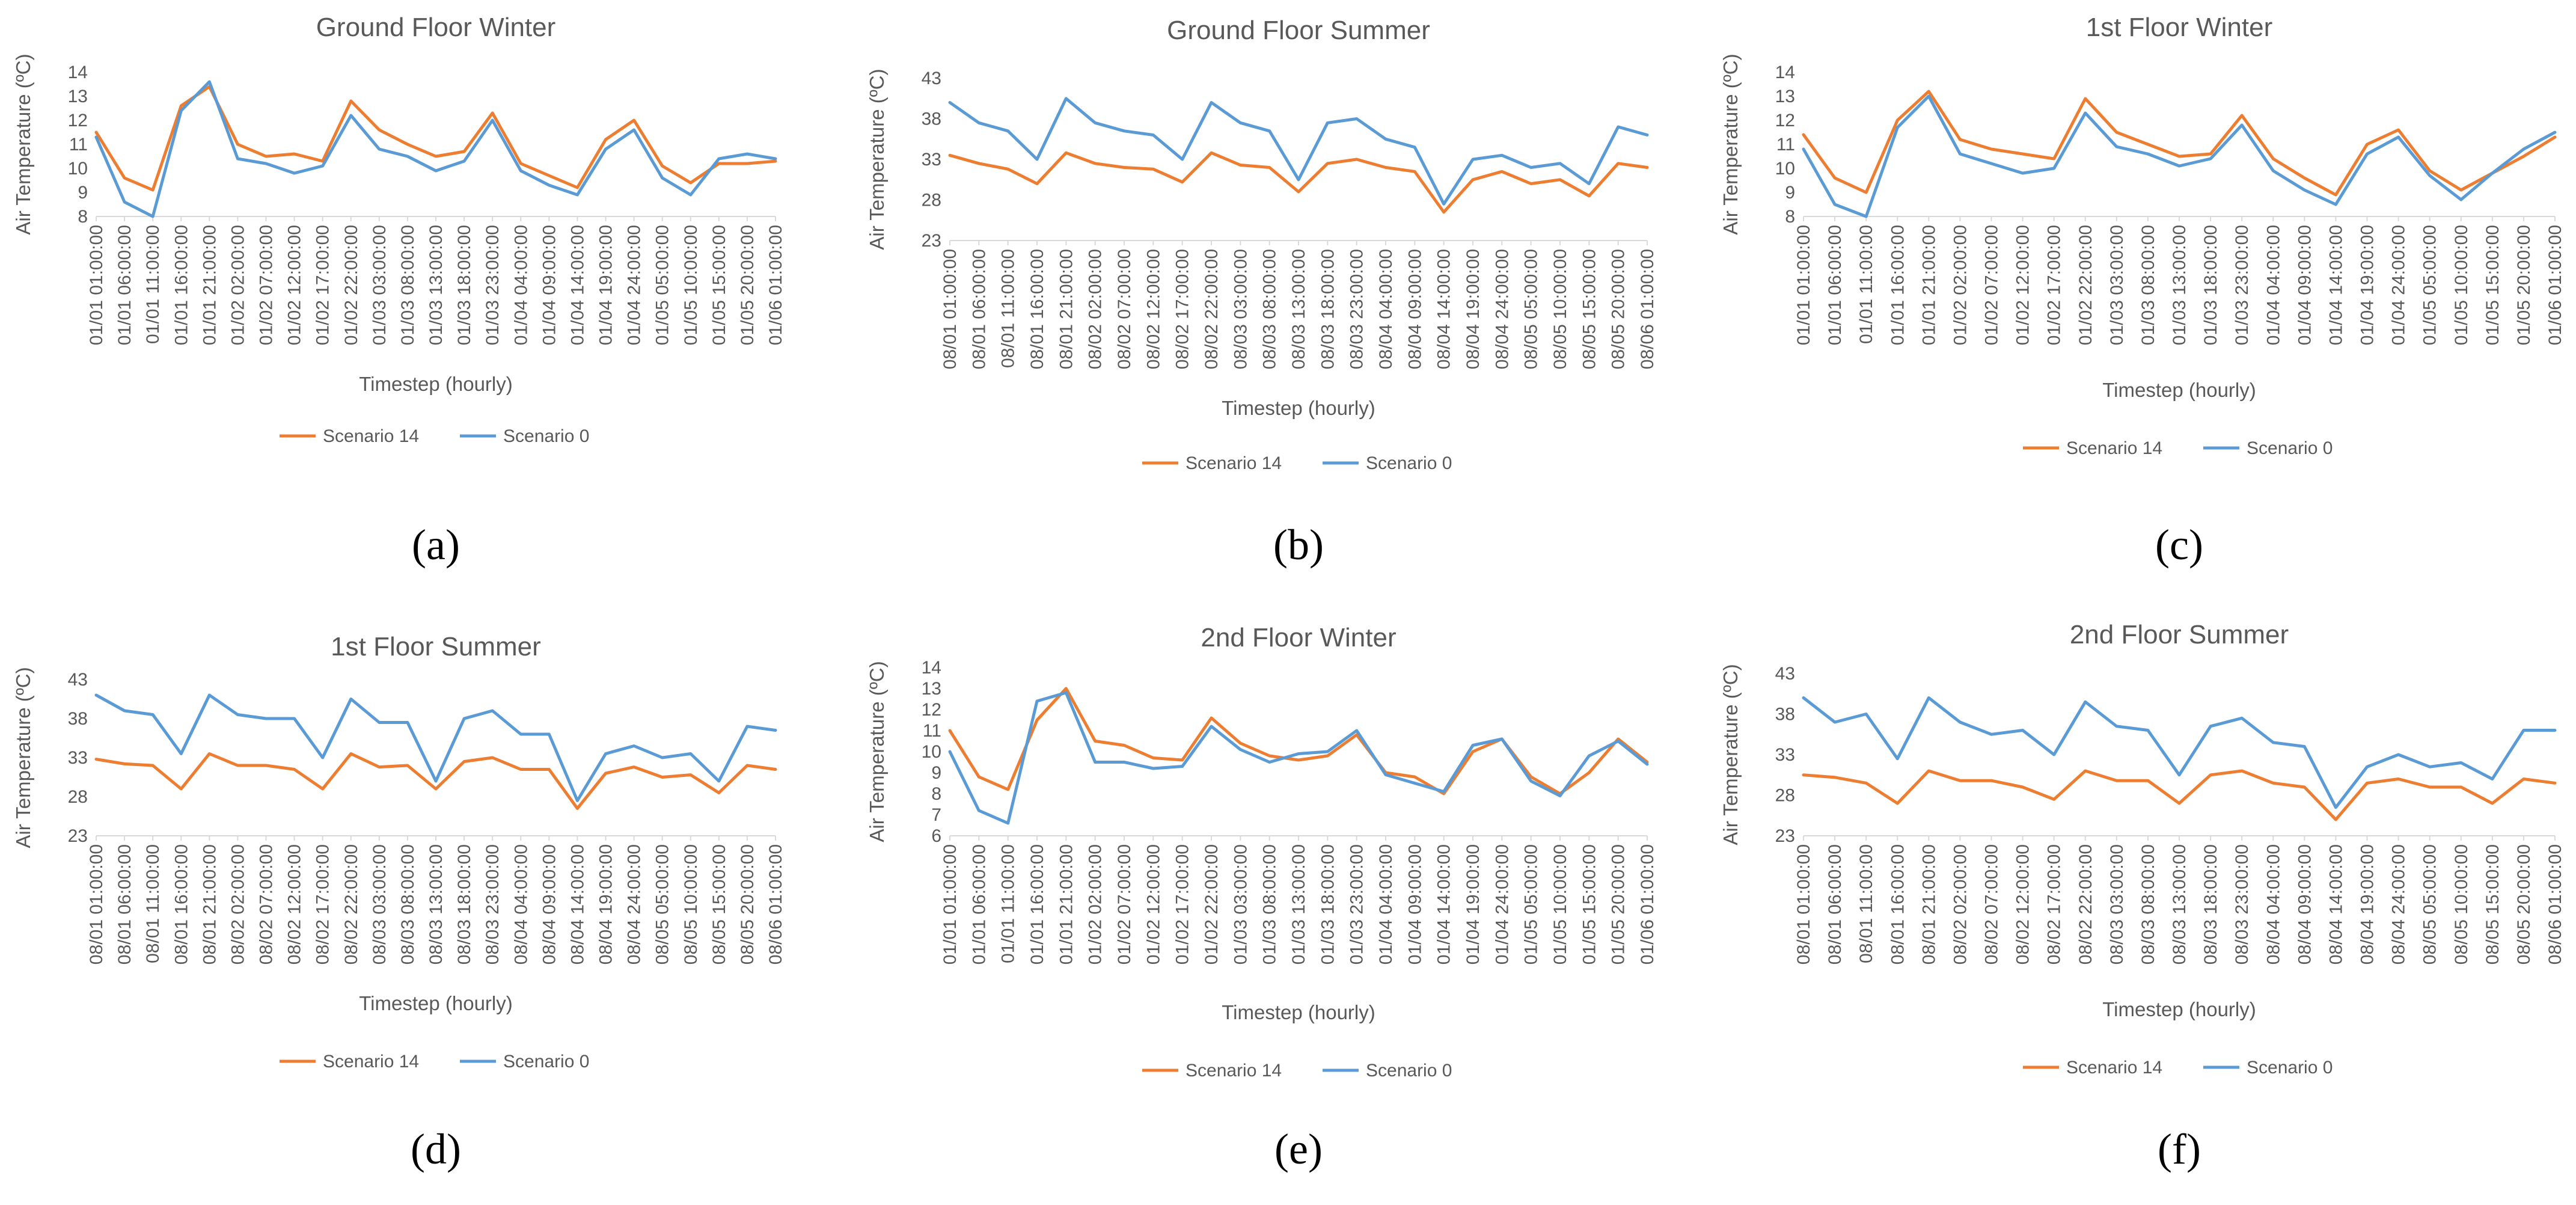  Describe the element at coordinates (2555, 904) in the screenshot. I see `x-tick-label: 08/06 01:00:00` at that location.